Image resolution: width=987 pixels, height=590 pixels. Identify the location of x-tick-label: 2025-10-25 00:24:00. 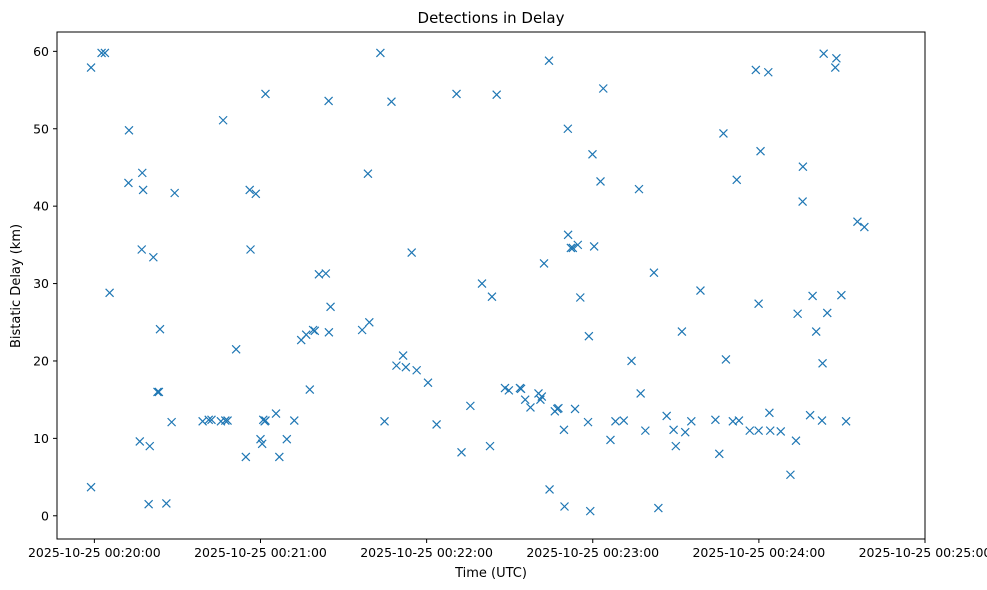
(758, 552).